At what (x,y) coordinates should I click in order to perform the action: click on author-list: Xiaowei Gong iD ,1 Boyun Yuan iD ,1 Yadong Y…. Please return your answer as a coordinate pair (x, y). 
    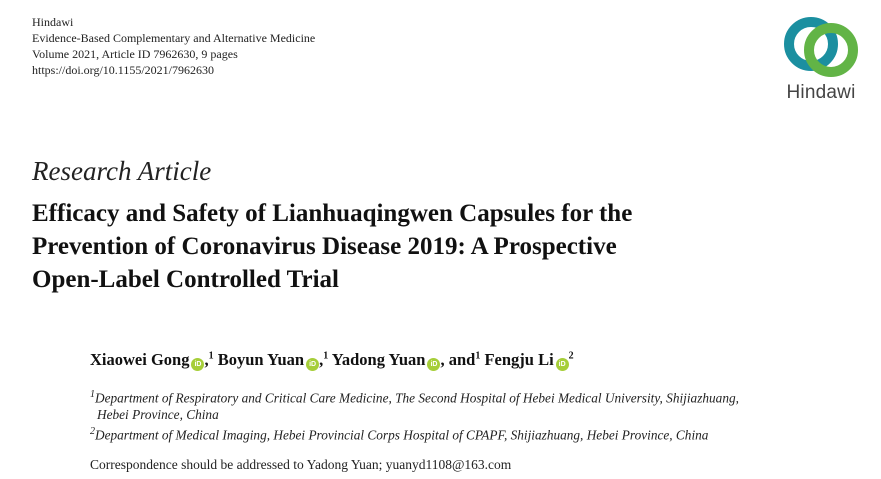
    Looking at the image, I should click on (332, 360).